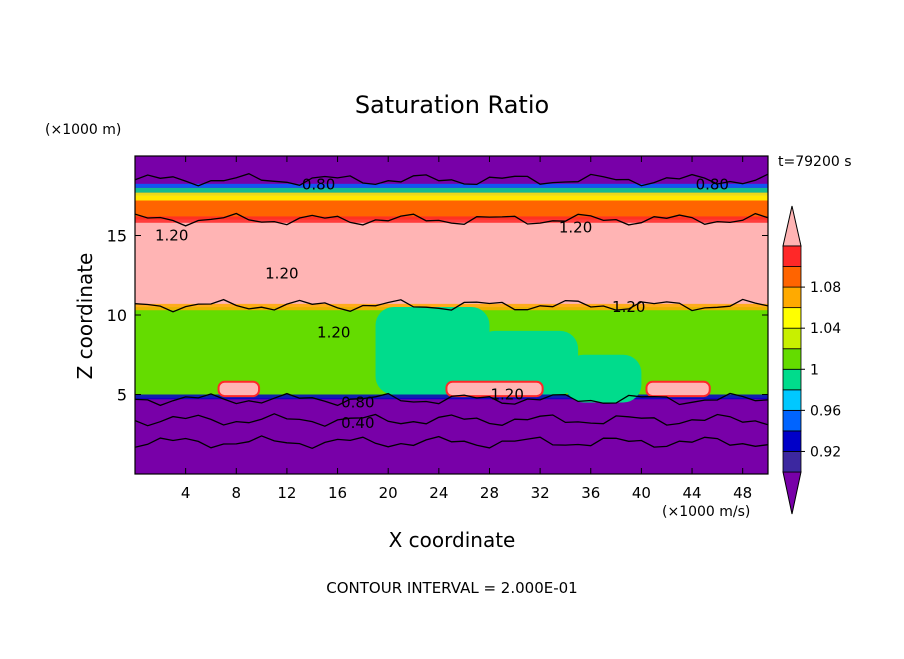 Image resolution: width=904 pixels, height=659 pixels. I want to click on x-tick-label-40: 40, so click(641, 493).